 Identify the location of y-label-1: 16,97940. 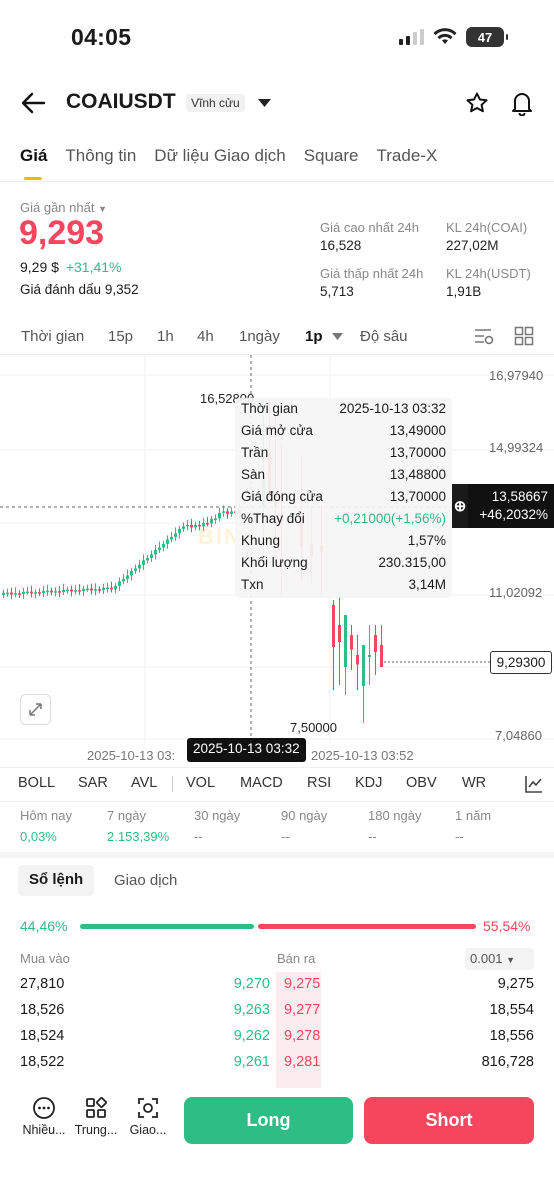
(516, 375).